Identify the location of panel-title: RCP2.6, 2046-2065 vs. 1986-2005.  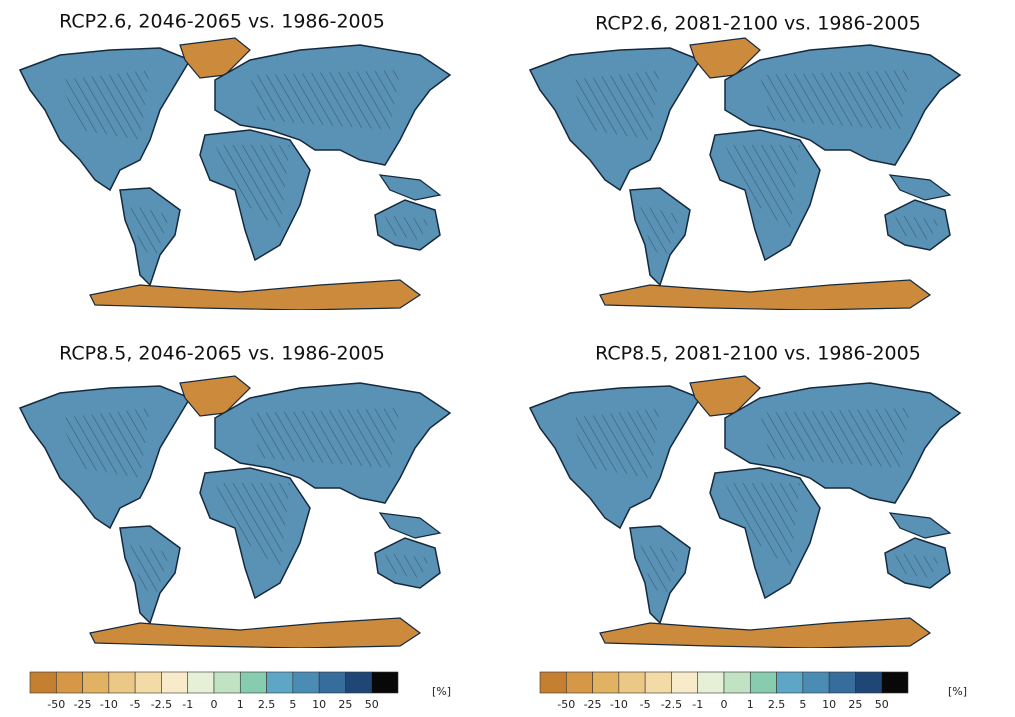
(222, 22).